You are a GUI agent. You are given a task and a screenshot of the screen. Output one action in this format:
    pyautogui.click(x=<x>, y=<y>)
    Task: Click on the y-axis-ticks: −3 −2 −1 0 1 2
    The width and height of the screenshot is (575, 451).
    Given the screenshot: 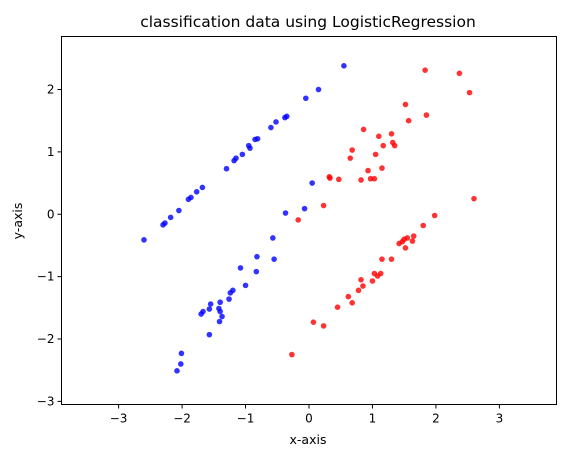 What is the action you would take?
    pyautogui.click(x=49, y=245)
    